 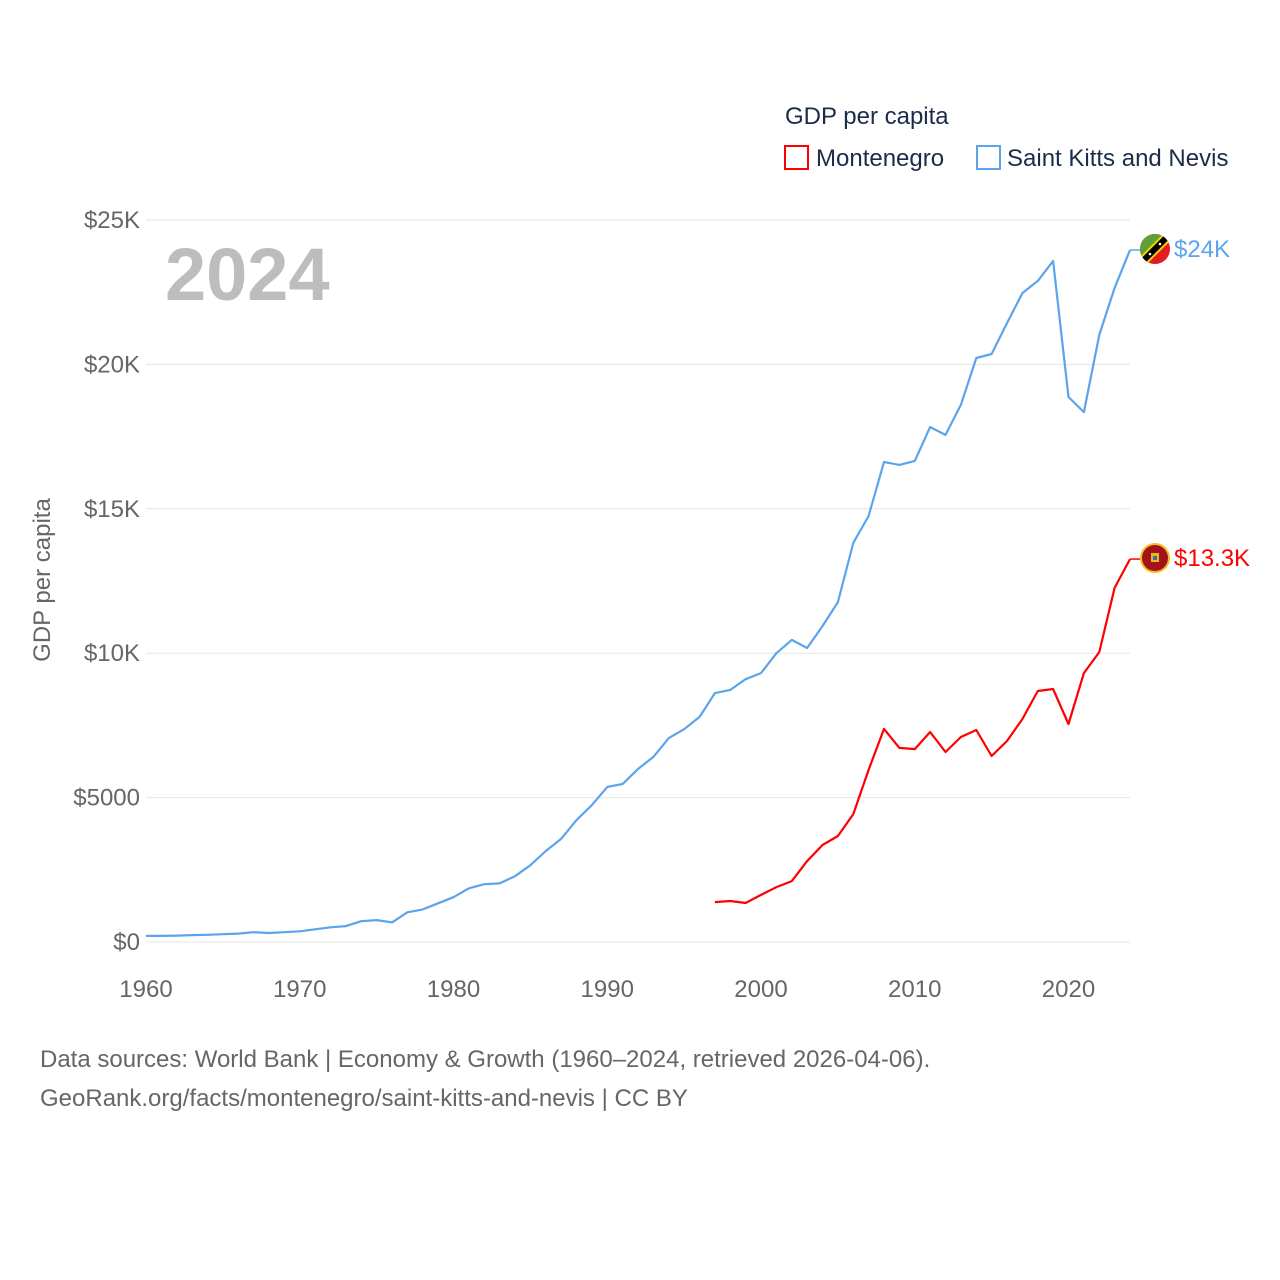 What do you see at coordinates (1117, 158) in the screenshot?
I see `legend-label-saint-kitts-and-nevis: Saint Kitts and Nevis` at bounding box center [1117, 158].